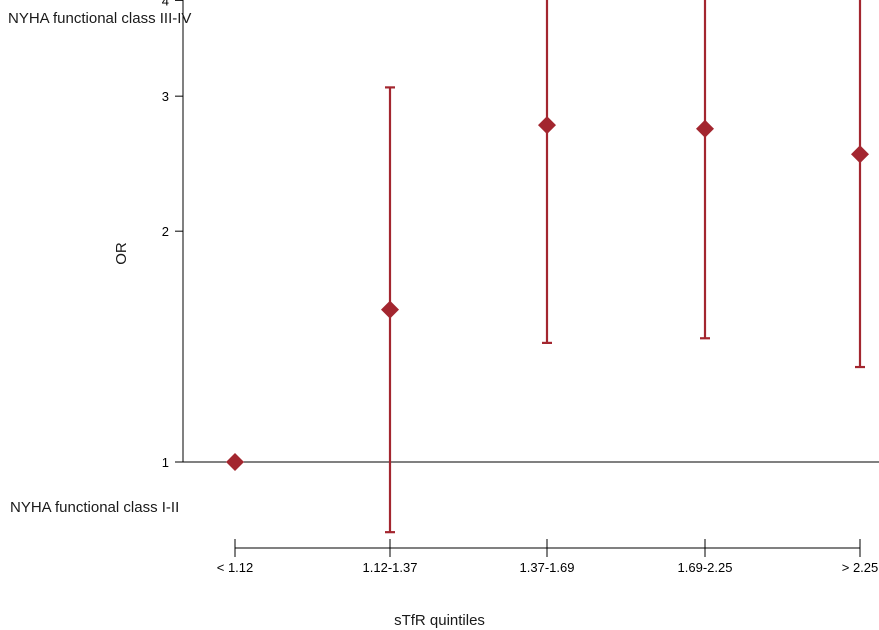 The height and width of the screenshot is (630, 879). I want to click on x-tick-label: < 1.12, so click(235, 567).